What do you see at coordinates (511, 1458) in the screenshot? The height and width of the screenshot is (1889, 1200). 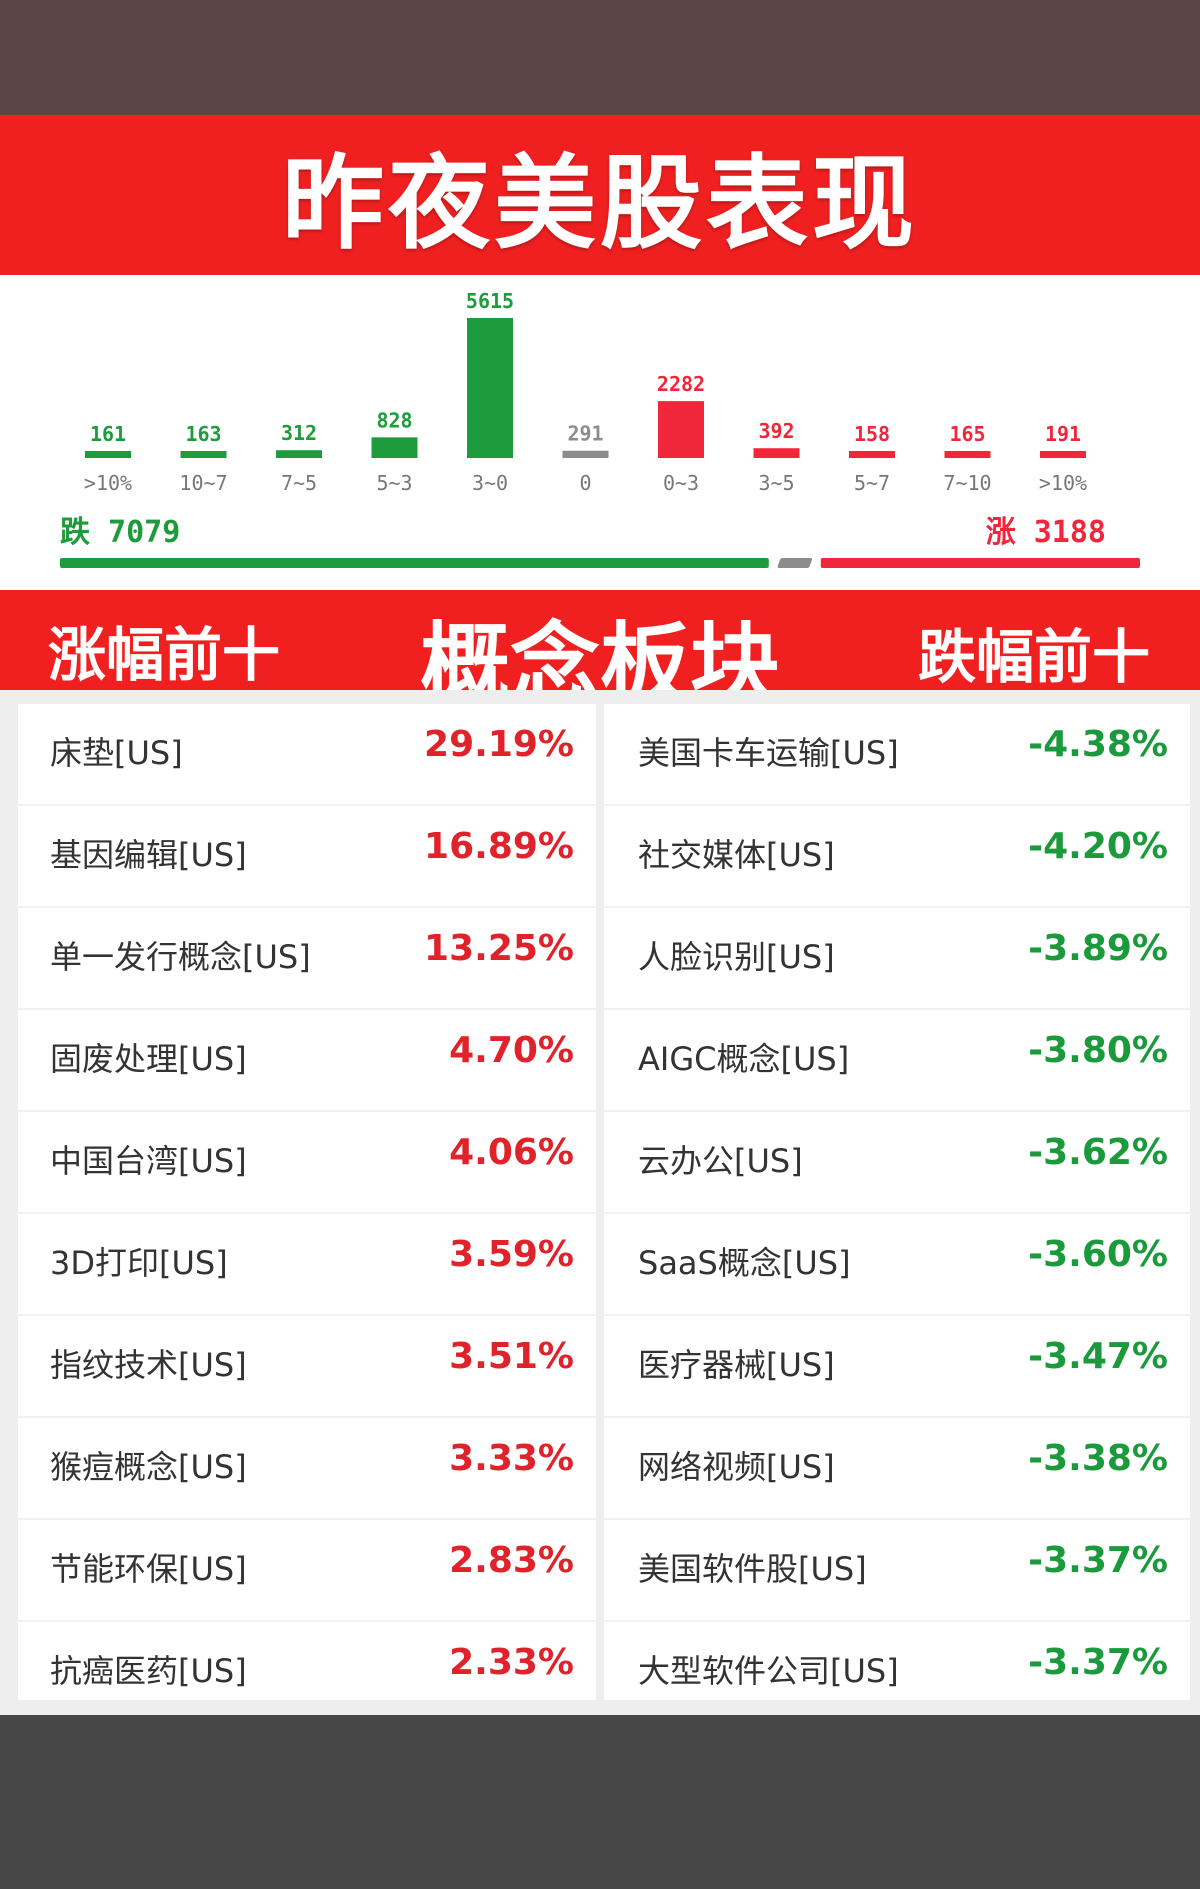 I see `gainer-sector-change: 3.33%` at bounding box center [511, 1458].